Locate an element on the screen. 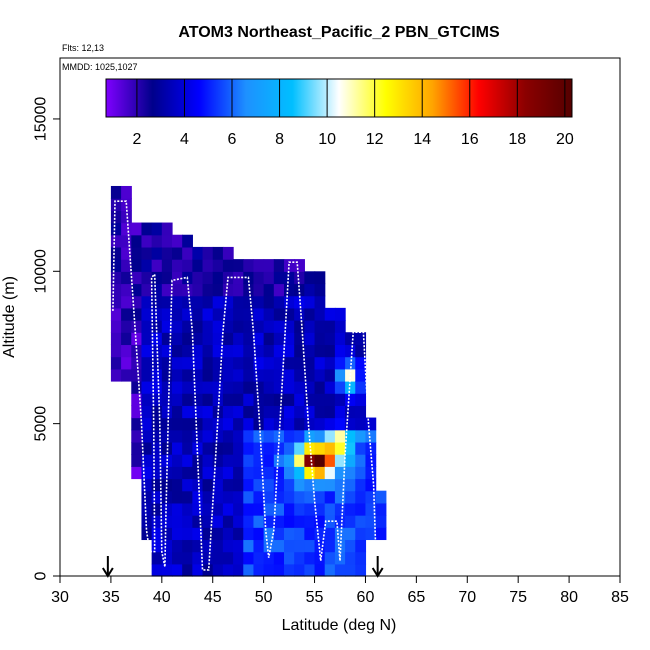  colorbar-tick-label: 4 is located at coordinates (184, 139).